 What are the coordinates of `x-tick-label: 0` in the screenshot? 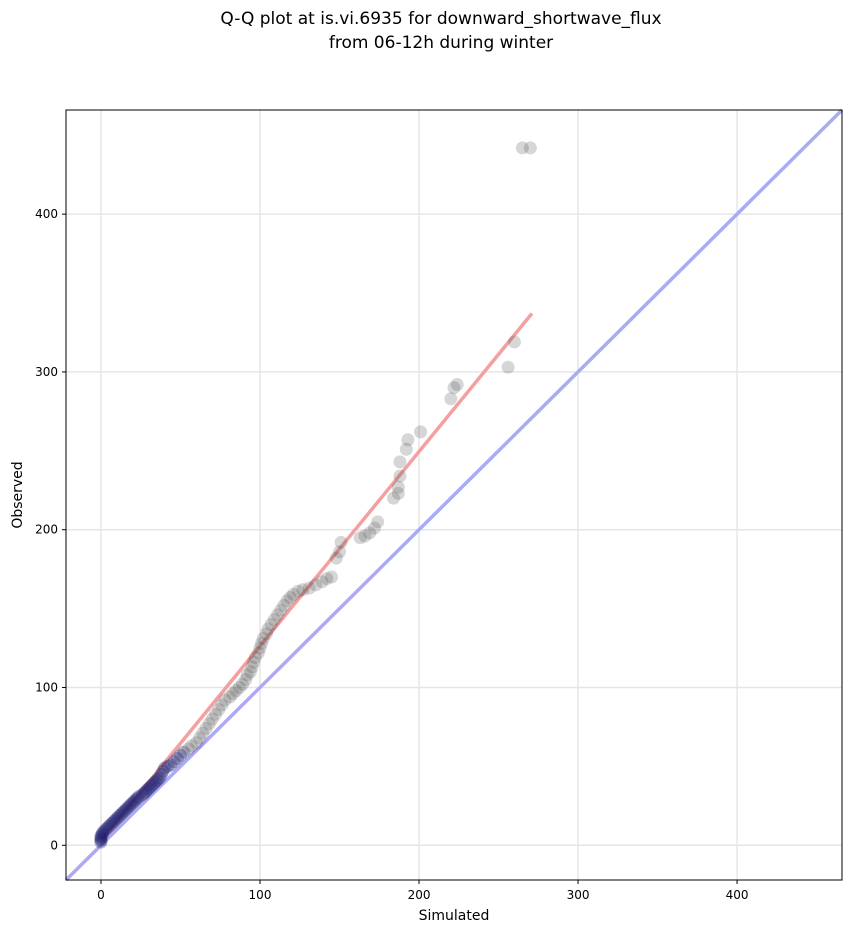 It's located at (101, 895).